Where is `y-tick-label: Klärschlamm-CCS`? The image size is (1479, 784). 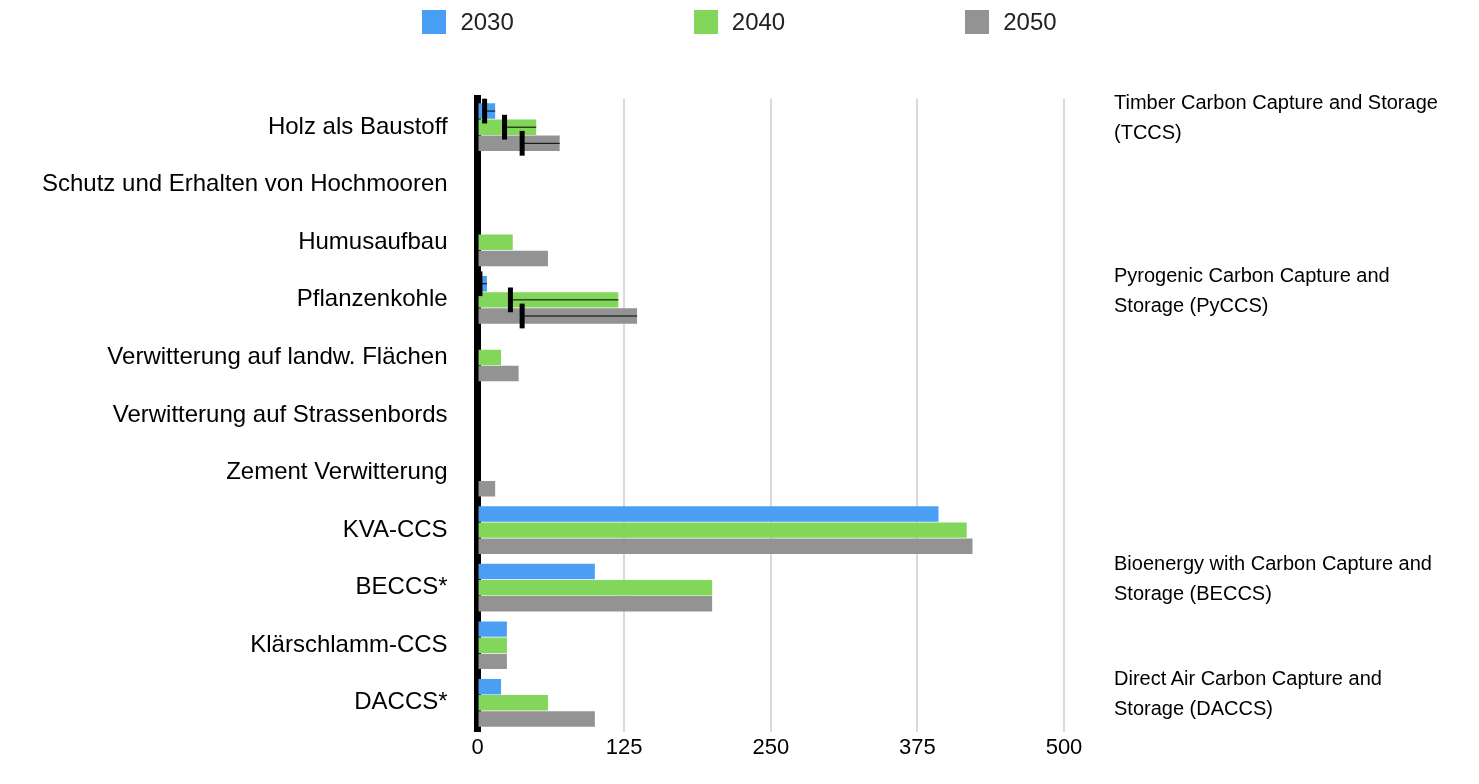 y-tick-label: Klärschlamm-CCS is located at coordinates (349, 643).